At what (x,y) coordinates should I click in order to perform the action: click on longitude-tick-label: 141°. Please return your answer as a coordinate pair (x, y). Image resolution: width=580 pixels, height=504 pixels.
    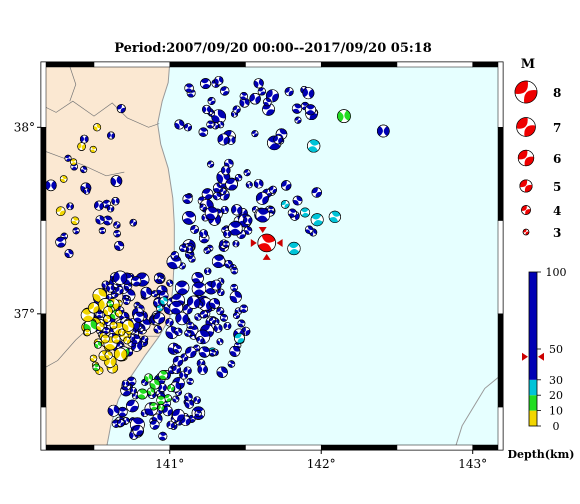
    Looking at the image, I should click on (169, 464).